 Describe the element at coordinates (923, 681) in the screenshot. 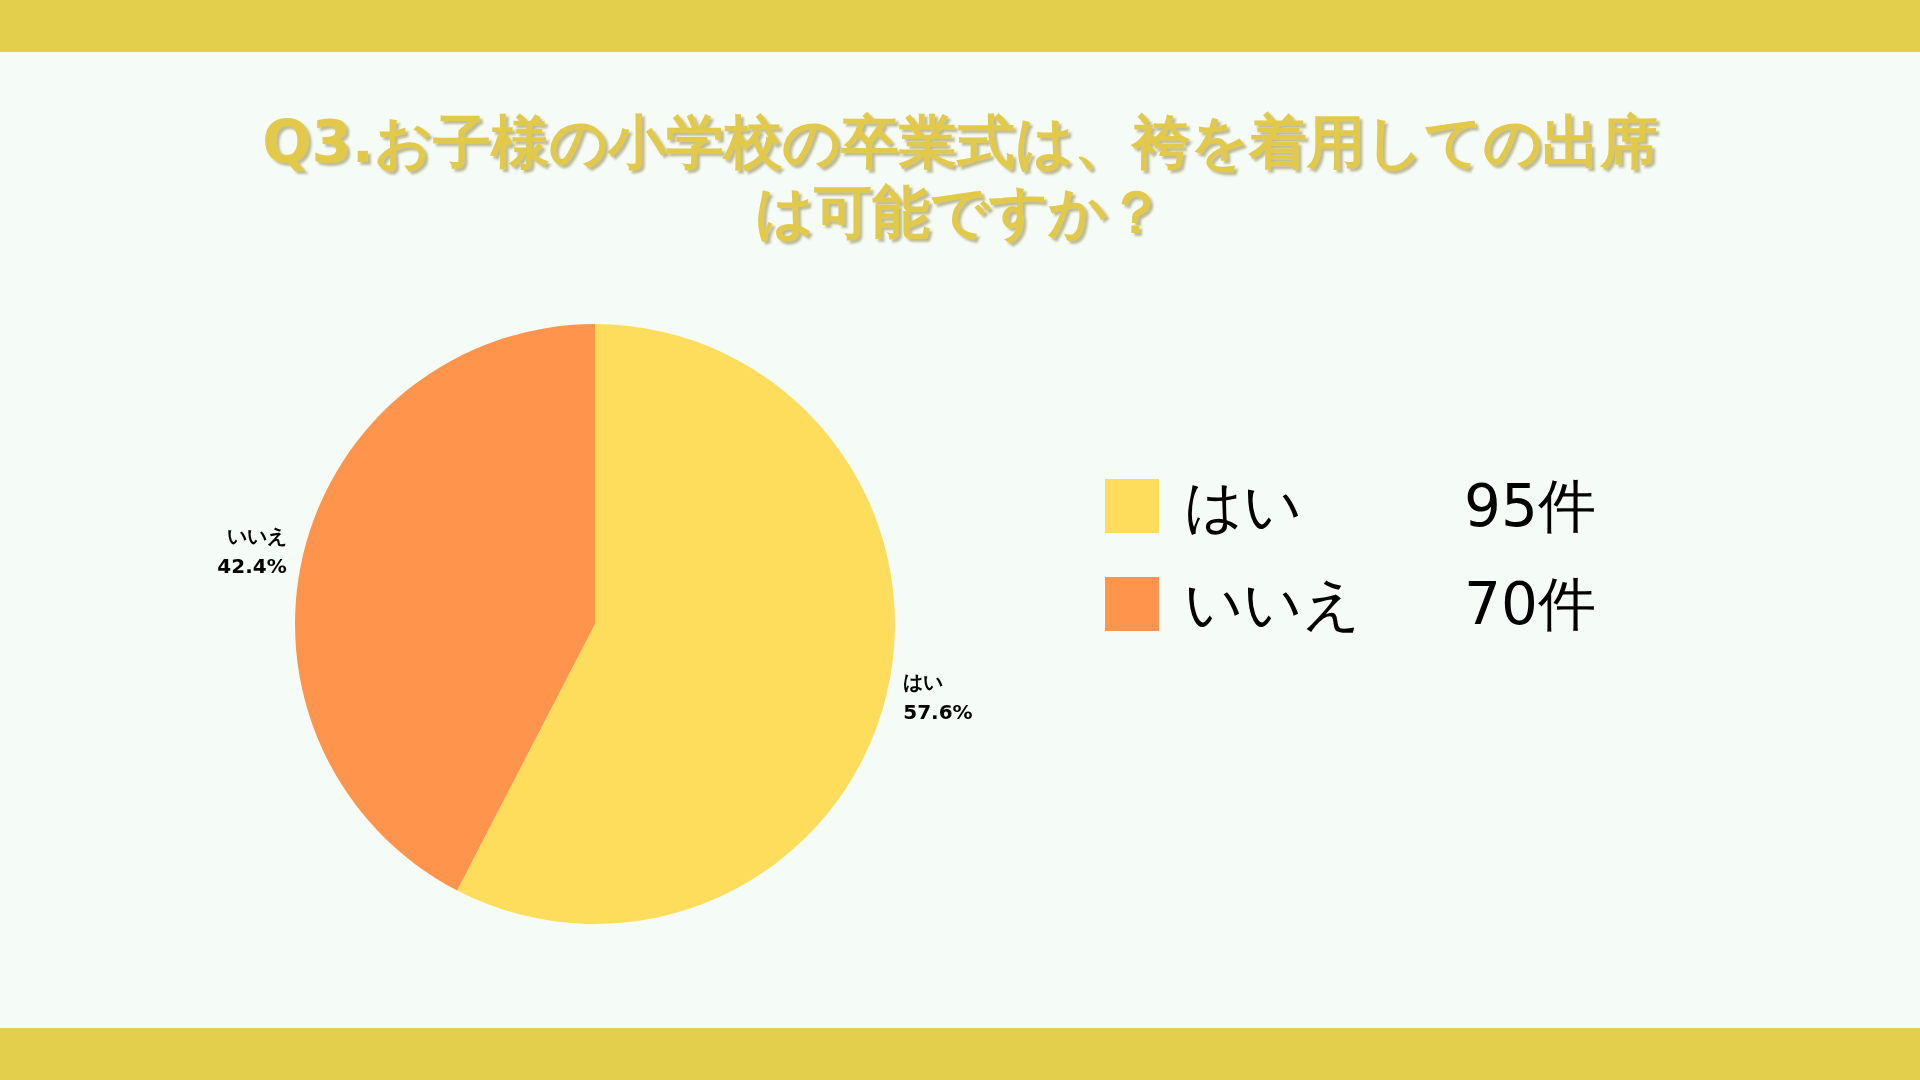

I see `slice-label: はい` at that location.